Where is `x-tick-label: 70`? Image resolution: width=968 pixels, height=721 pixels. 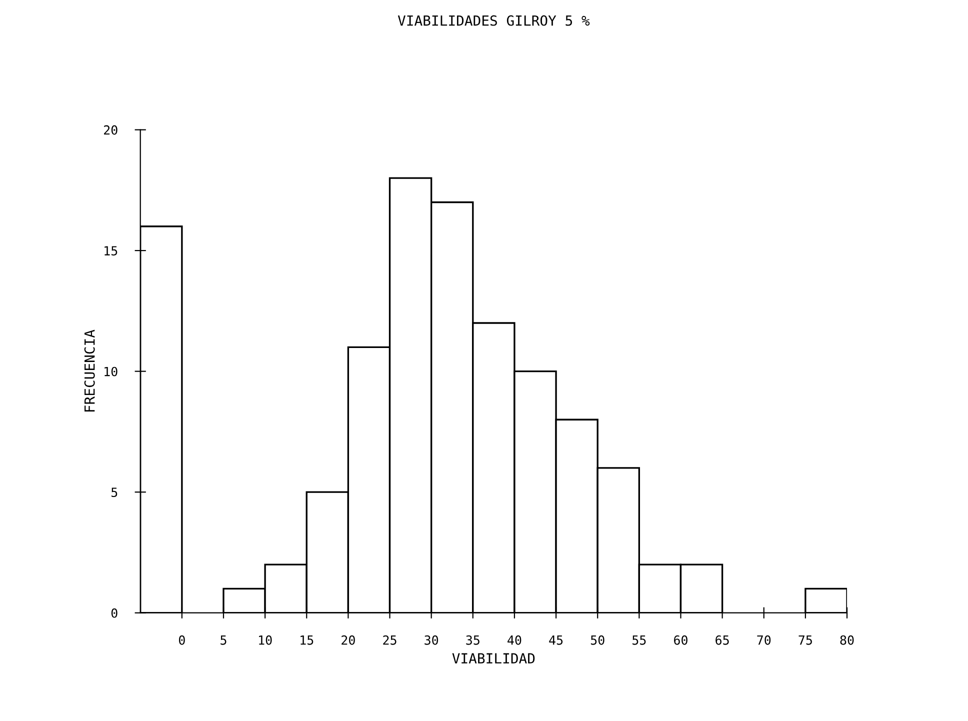 x-tick-label: 70 is located at coordinates (764, 640).